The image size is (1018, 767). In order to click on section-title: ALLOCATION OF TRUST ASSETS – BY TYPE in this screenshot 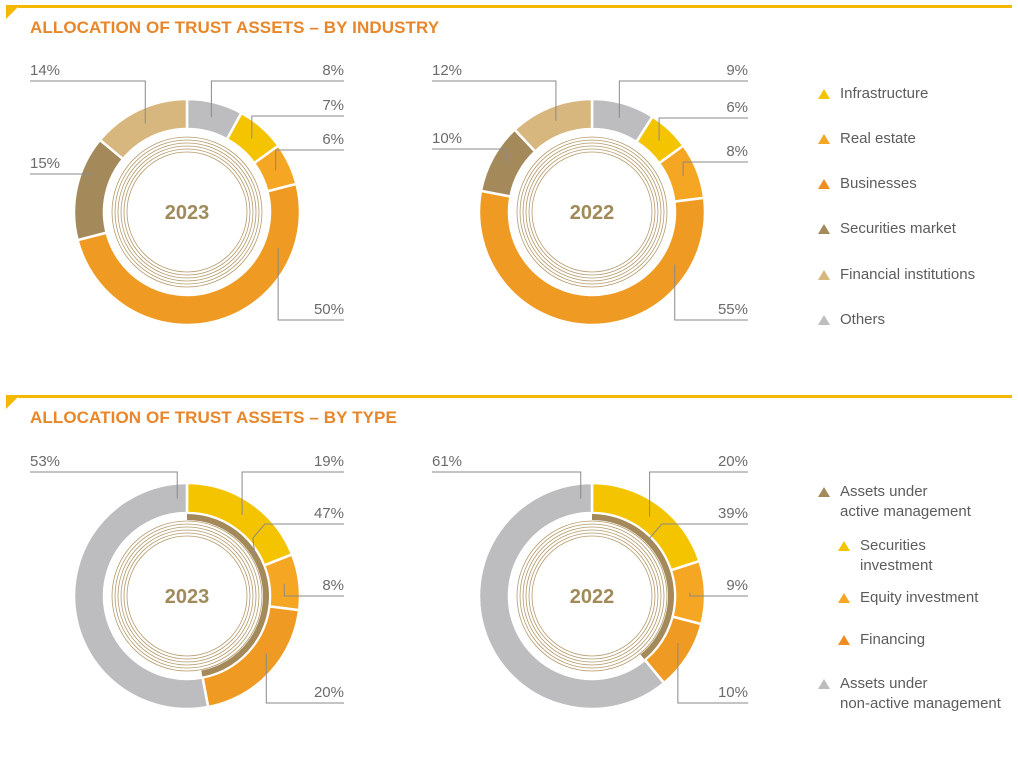, I will do `click(213, 417)`.